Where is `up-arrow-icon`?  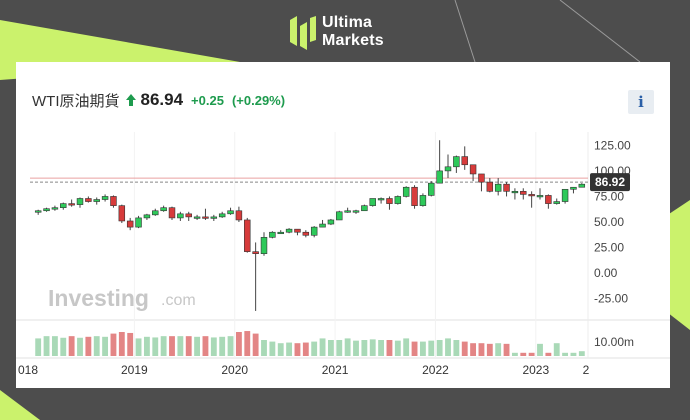 up-arrow-icon is located at coordinates (130, 100).